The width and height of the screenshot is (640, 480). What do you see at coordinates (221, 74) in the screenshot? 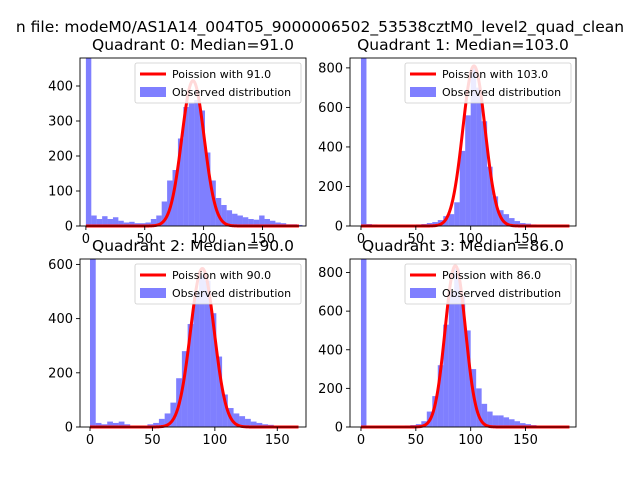
I see `legend-label-poisson: Poission with 91.0` at bounding box center [221, 74].